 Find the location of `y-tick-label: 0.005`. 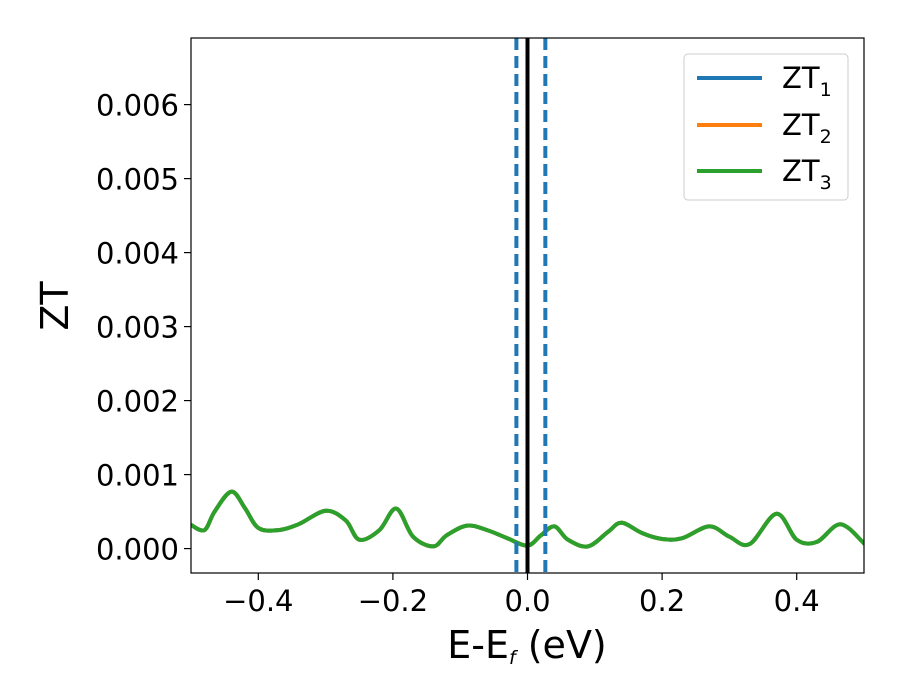

y-tick-label: 0.005 is located at coordinates (137, 180).